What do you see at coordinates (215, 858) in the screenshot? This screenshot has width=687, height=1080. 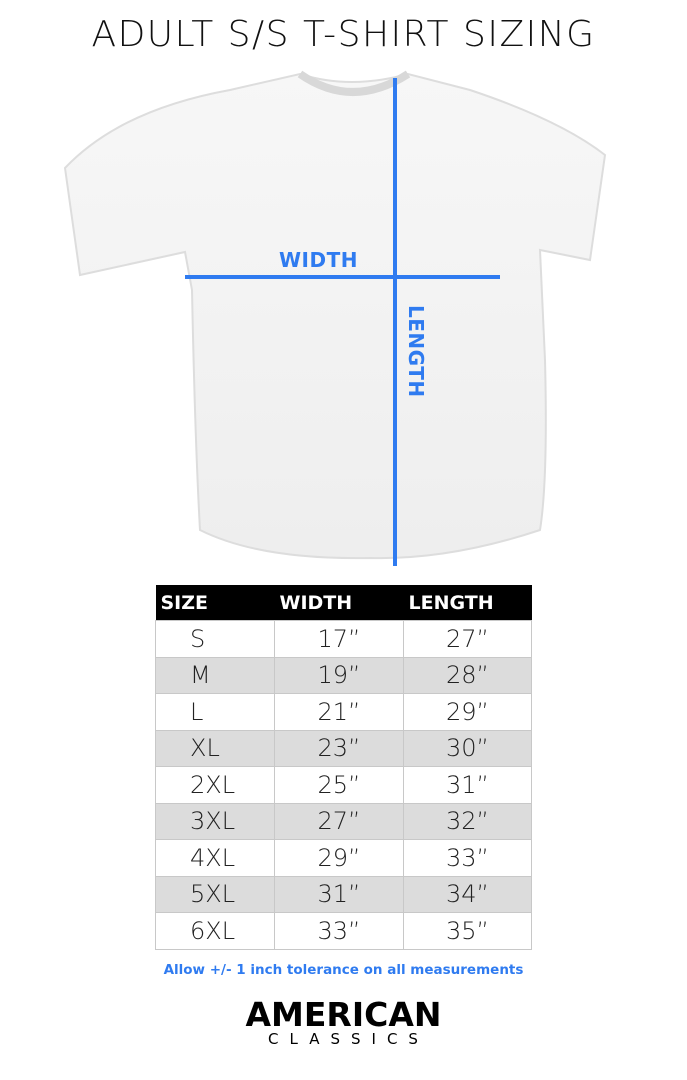 I see `cell-size: 4XL` at bounding box center [215, 858].